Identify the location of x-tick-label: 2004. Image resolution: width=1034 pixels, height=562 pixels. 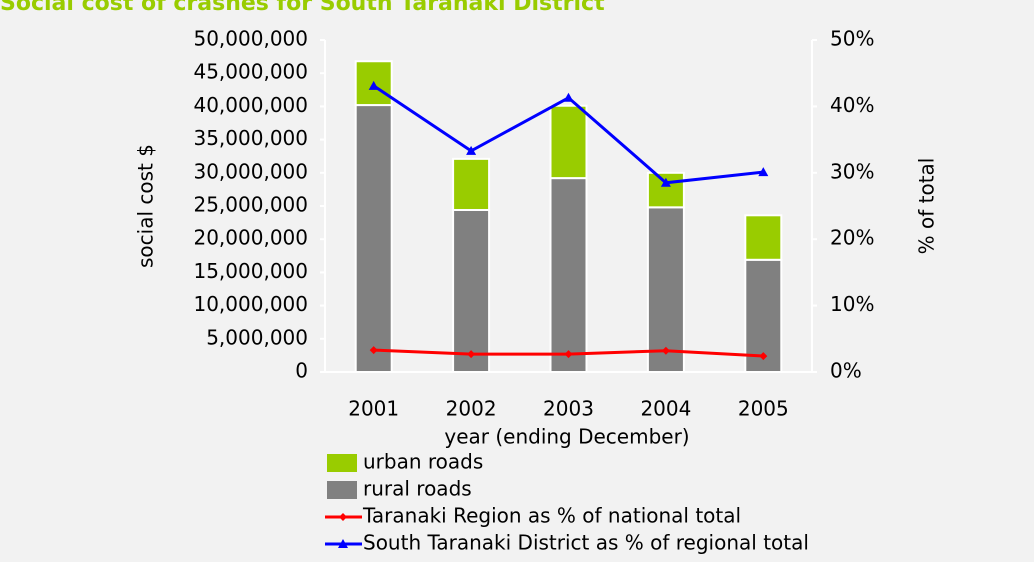
(665, 409).